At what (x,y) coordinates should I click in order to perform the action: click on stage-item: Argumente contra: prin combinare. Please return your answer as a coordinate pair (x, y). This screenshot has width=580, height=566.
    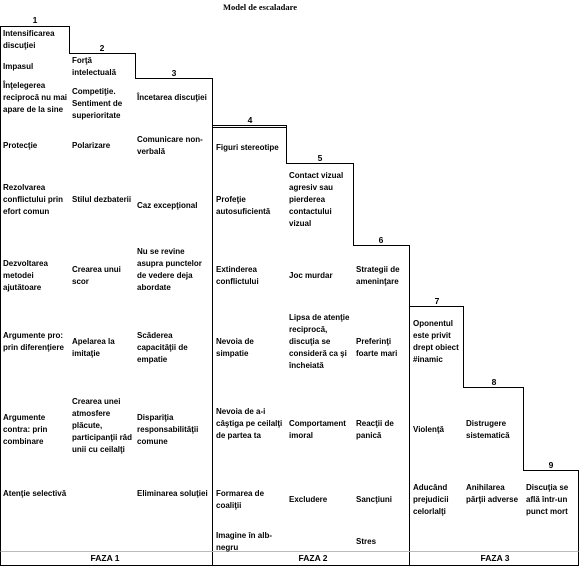
    Looking at the image, I should click on (25, 429).